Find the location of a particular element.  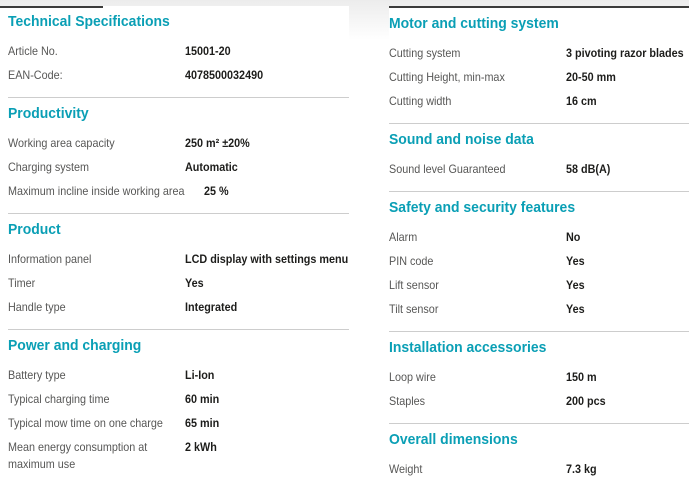

spec-value: 200 pcs is located at coordinates (588, 401).